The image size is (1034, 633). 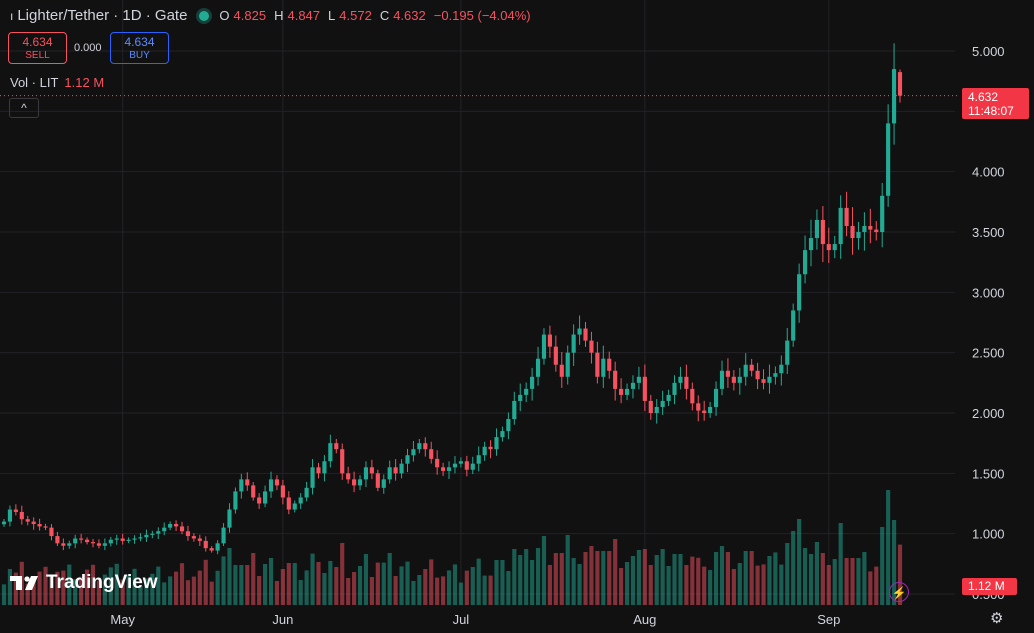 What do you see at coordinates (122, 619) in the screenshot?
I see `x-tick-label: May` at bounding box center [122, 619].